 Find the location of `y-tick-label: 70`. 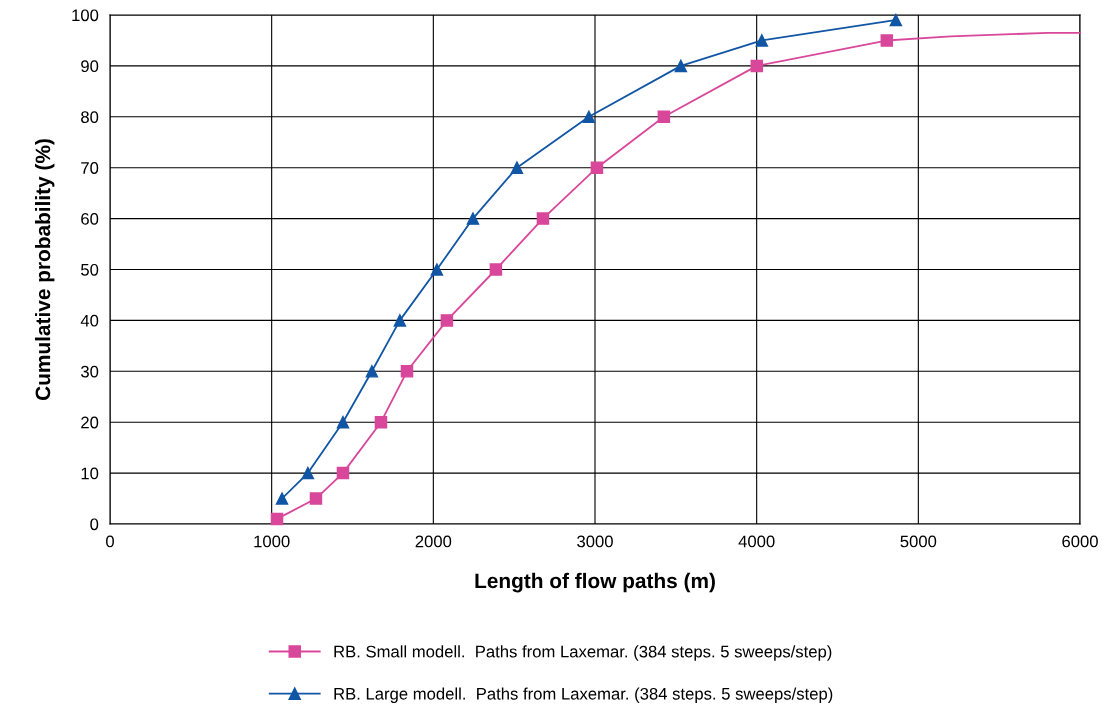

y-tick-label: 70 is located at coordinates (90, 168).